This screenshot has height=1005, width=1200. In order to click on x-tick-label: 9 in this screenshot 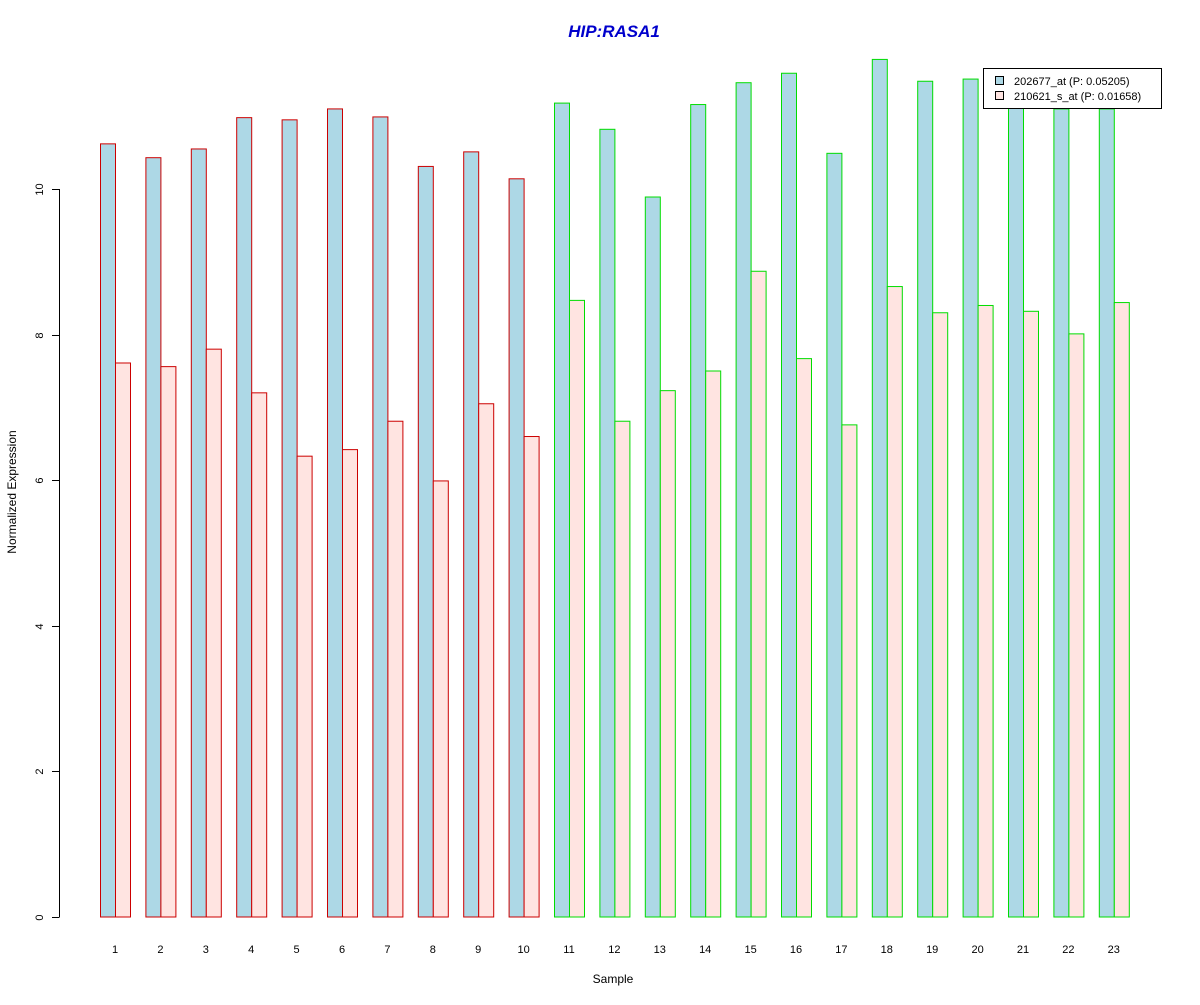, I will do `click(478, 950)`.